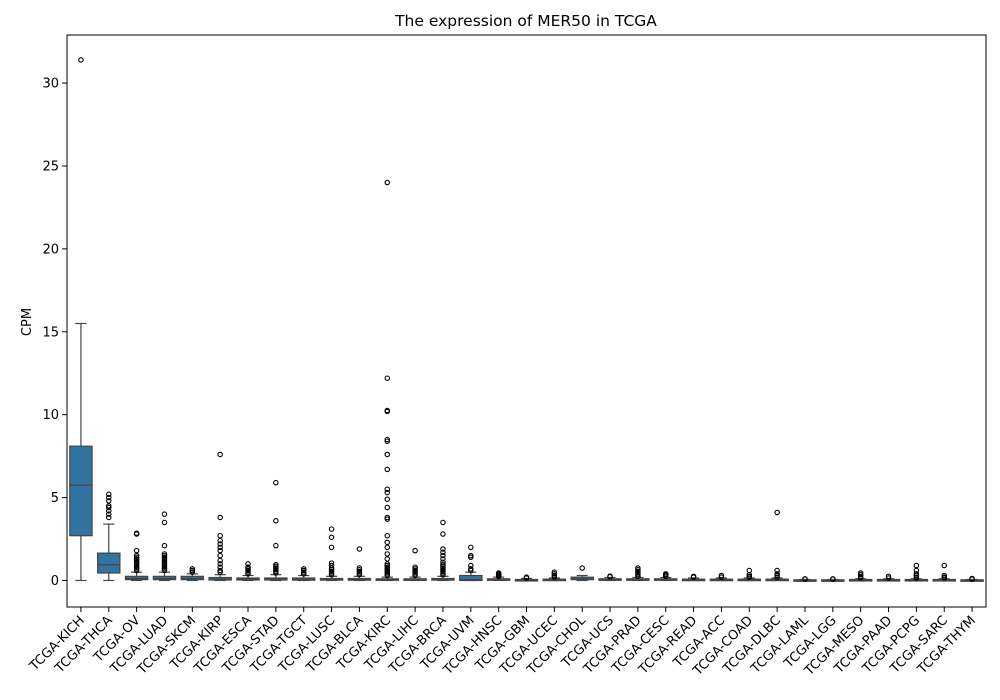 This screenshot has width=1000, height=700. I want to click on box-tcga-kirc, so click(387, 380).